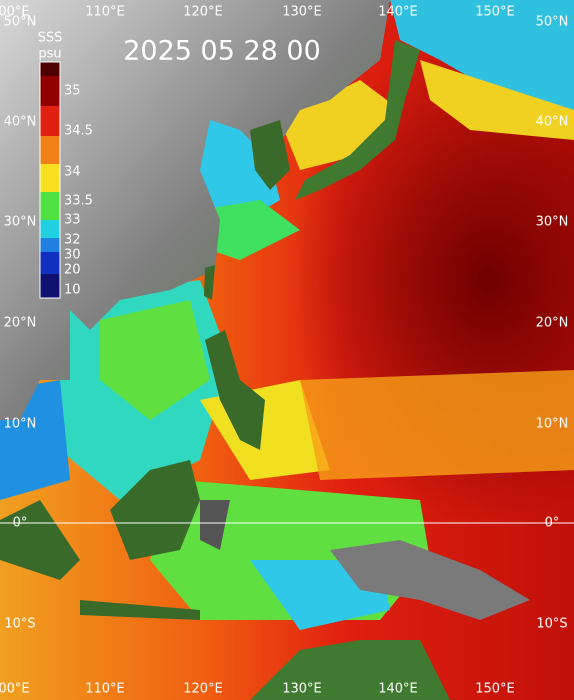 The image size is (574, 700). Describe the element at coordinates (72, 91) in the screenshot. I see `colorbar-tick-label: 35` at that location.